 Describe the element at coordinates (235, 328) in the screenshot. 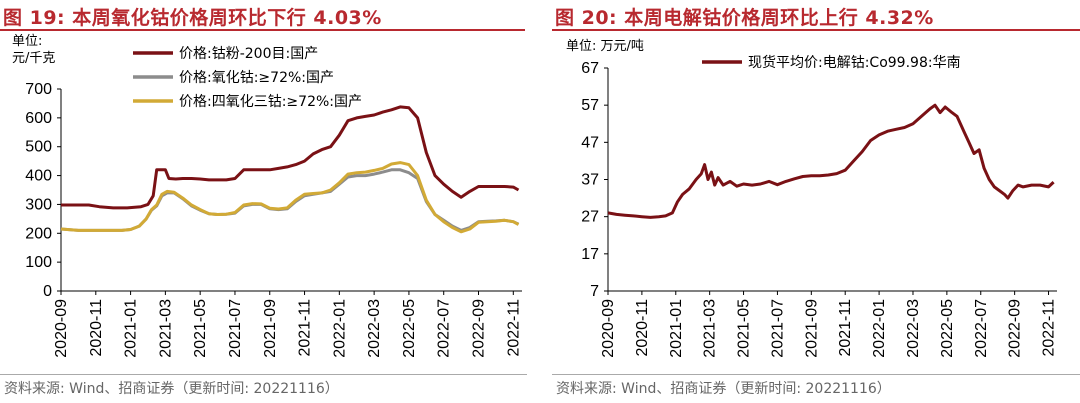

I see `left-x-tick-label: 2021-07` at that location.